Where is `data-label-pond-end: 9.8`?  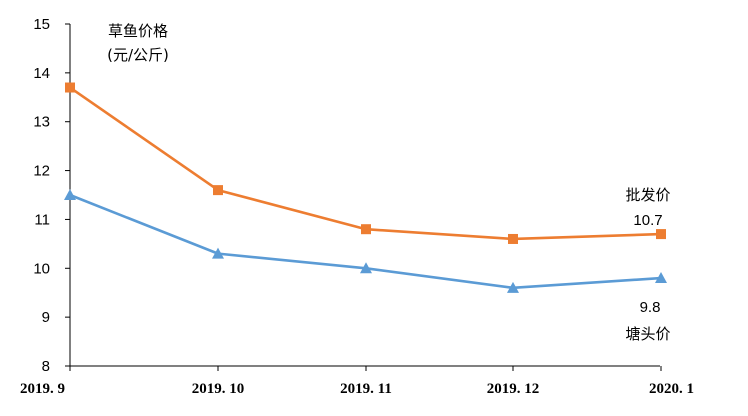
data-label-pond-end: 9.8 is located at coordinates (650, 307).